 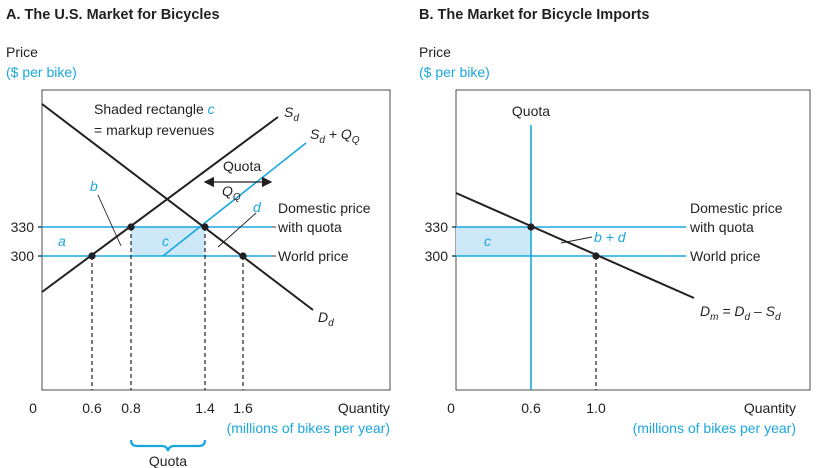 I want to click on panel-b-point-0.6-330, so click(x=531, y=227).